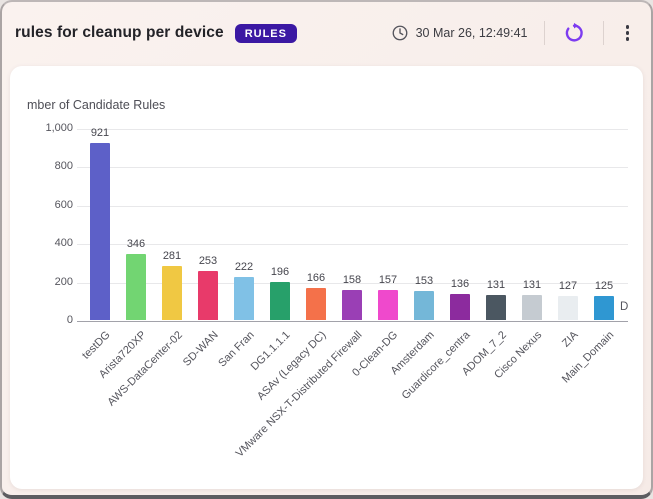  I want to click on x-axis-title: D, so click(624, 307).